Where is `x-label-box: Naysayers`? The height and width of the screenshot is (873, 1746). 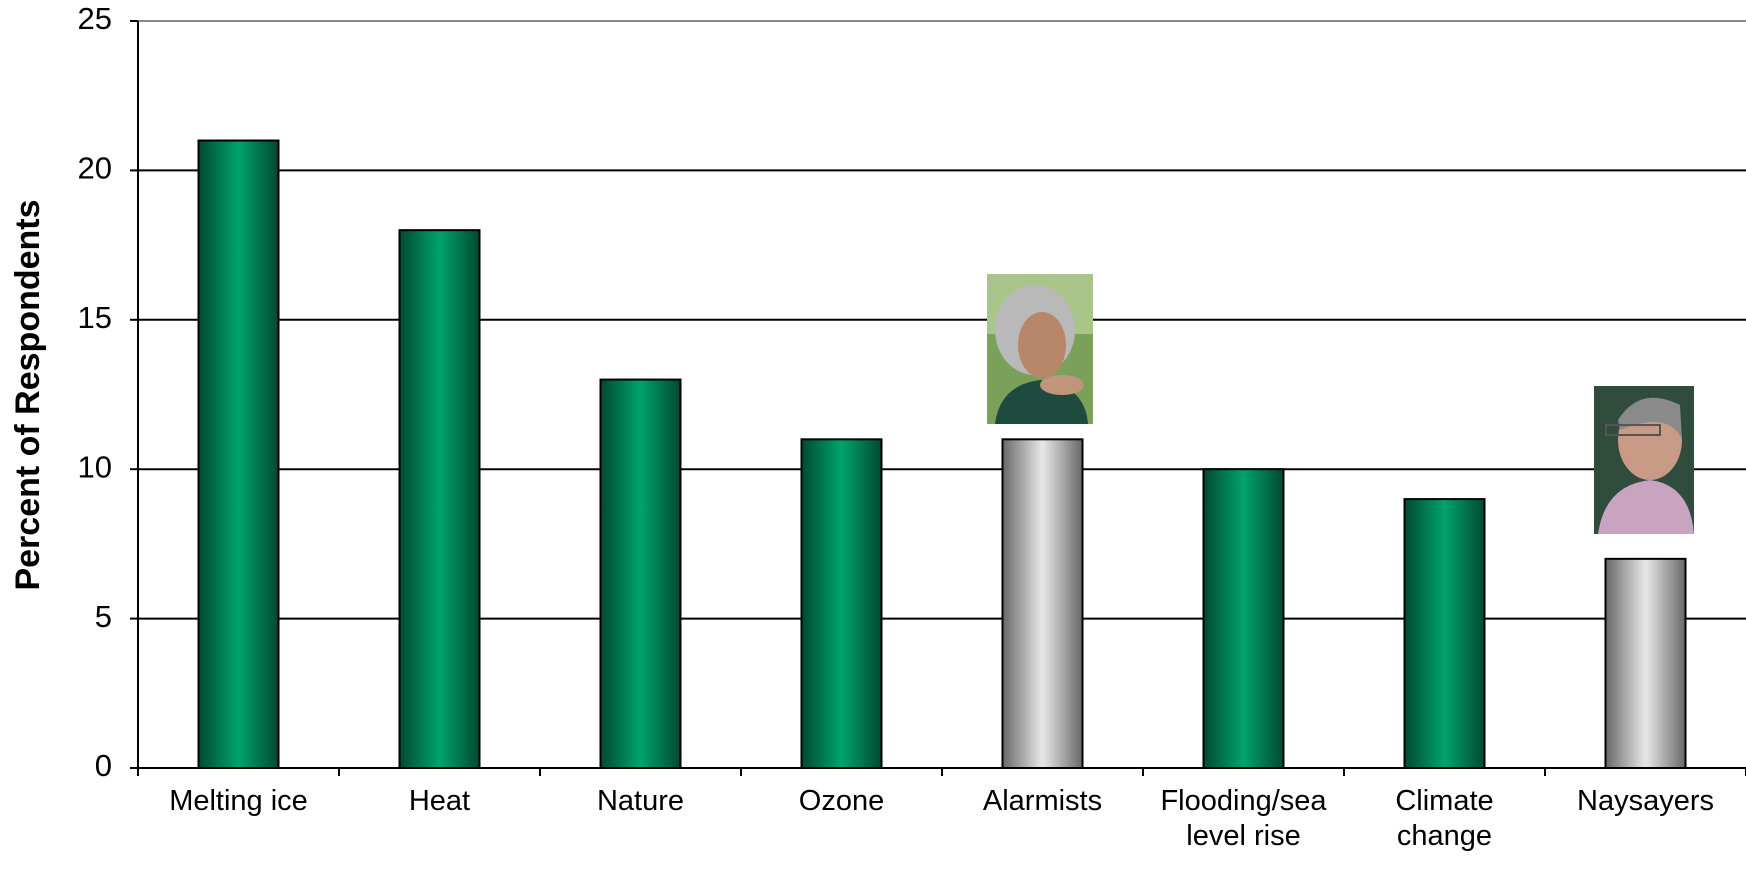
x-label-box: Naysayers is located at coordinates (1645, 801).